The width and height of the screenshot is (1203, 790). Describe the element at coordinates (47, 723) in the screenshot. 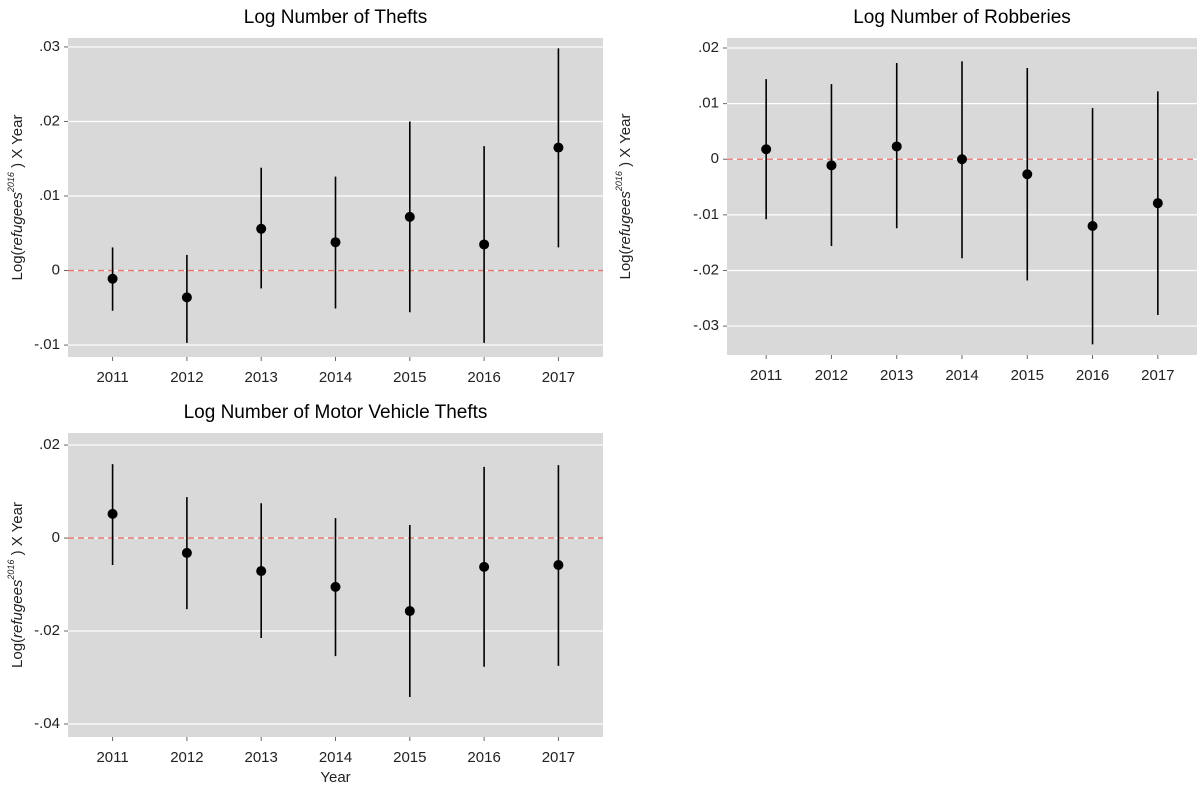

I see `y-tick-label: -.04` at that location.